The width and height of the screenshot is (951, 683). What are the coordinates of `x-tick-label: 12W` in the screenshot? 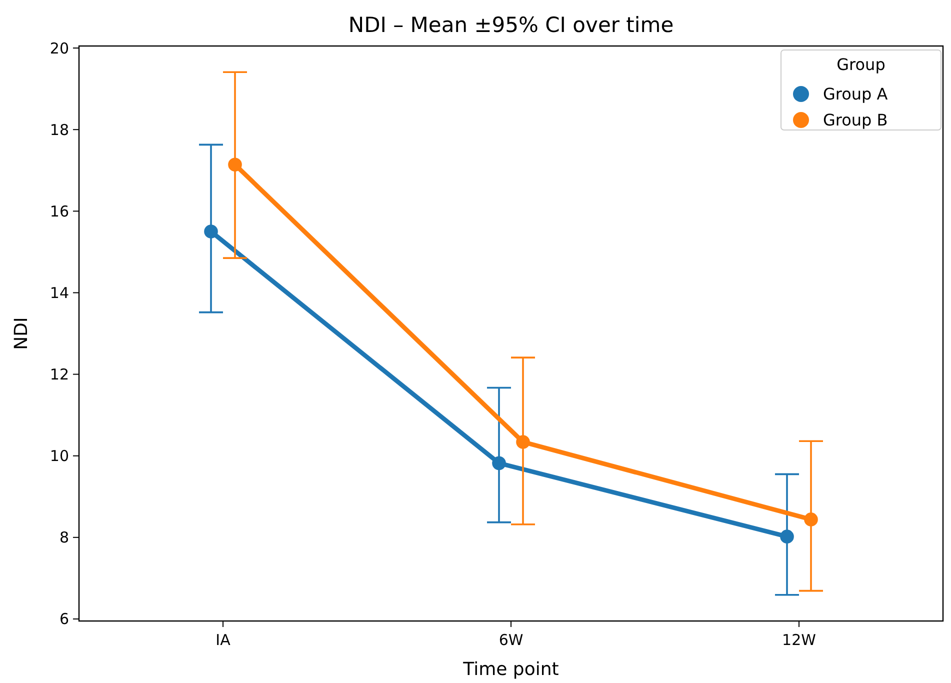 It's located at (799, 640).